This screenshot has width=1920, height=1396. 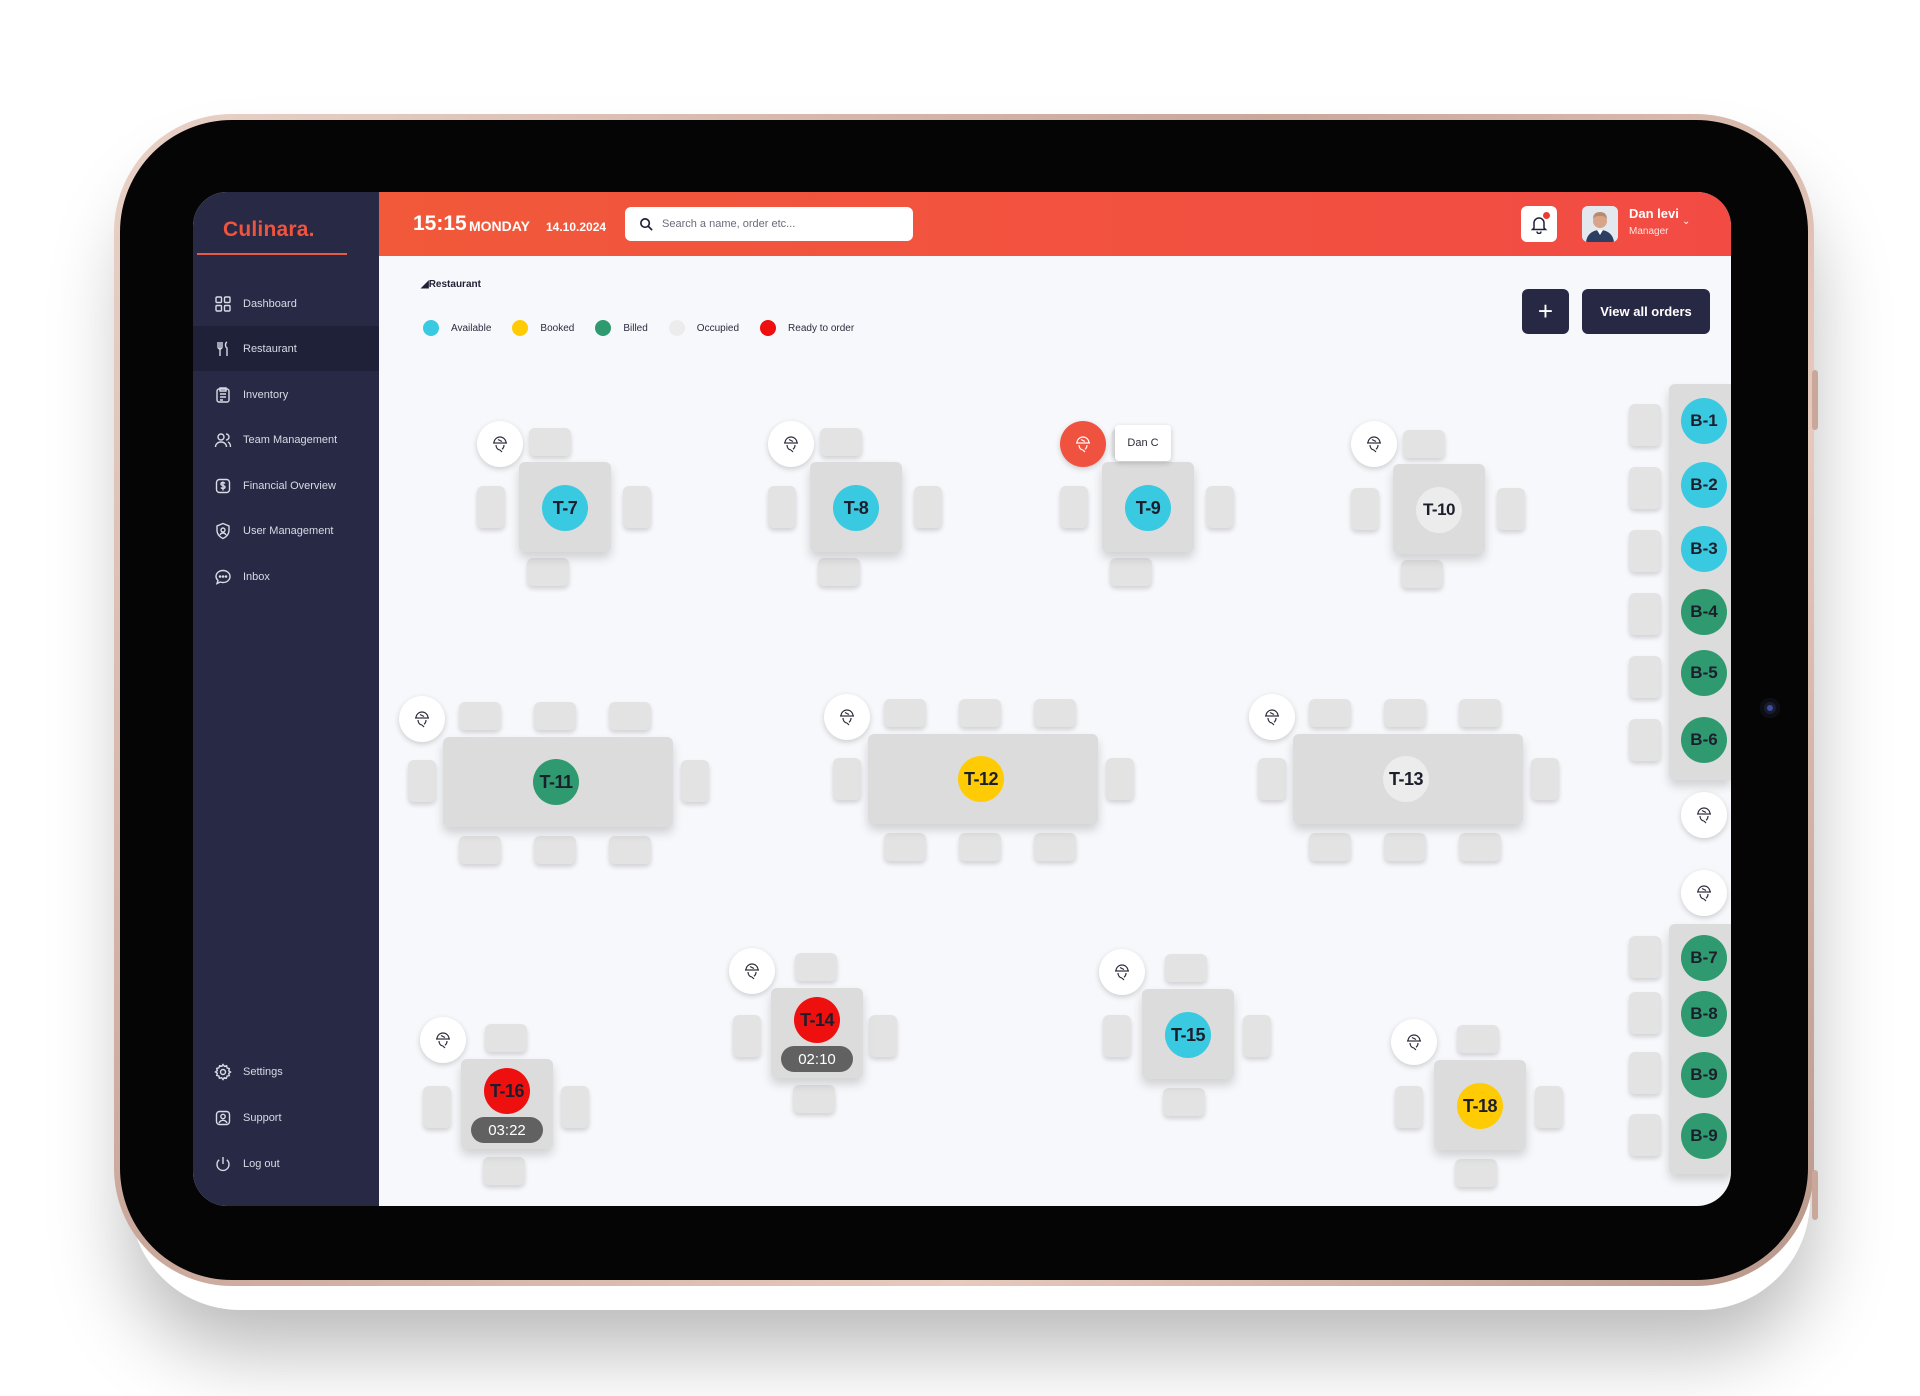 What do you see at coordinates (1654, 213) in the screenshot?
I see `user-name: Dan levi` at bounding box center [1654, 213].